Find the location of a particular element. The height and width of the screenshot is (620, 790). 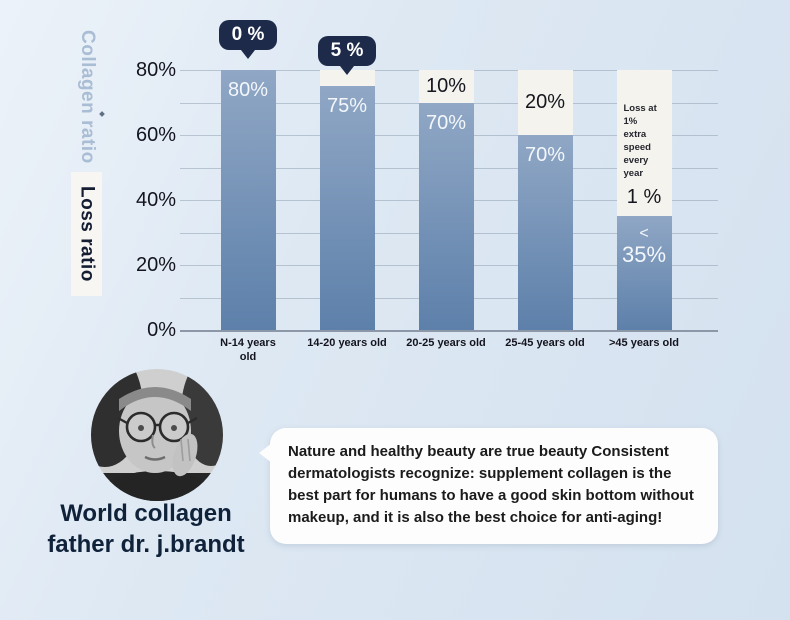

bar-collagen-segment: 80% is located at coordinates (248, 200).